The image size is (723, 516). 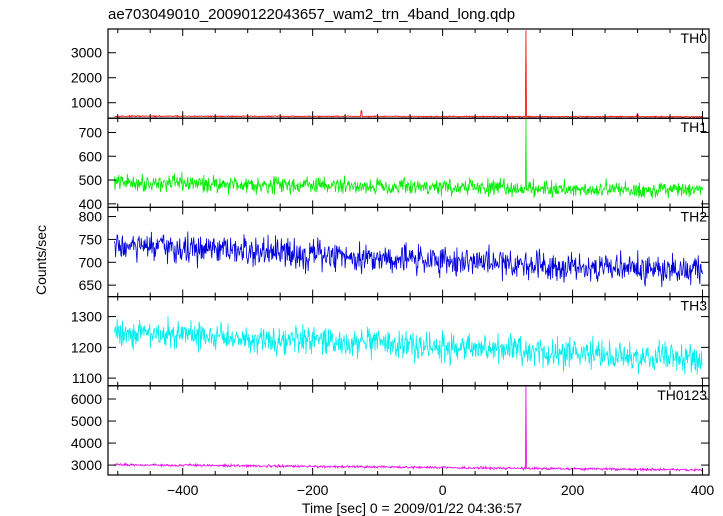 What do you see at coordinates (86, 443) in the screenshot?
I see `y-tick-label: 4000` at bounding box center [86, 443].